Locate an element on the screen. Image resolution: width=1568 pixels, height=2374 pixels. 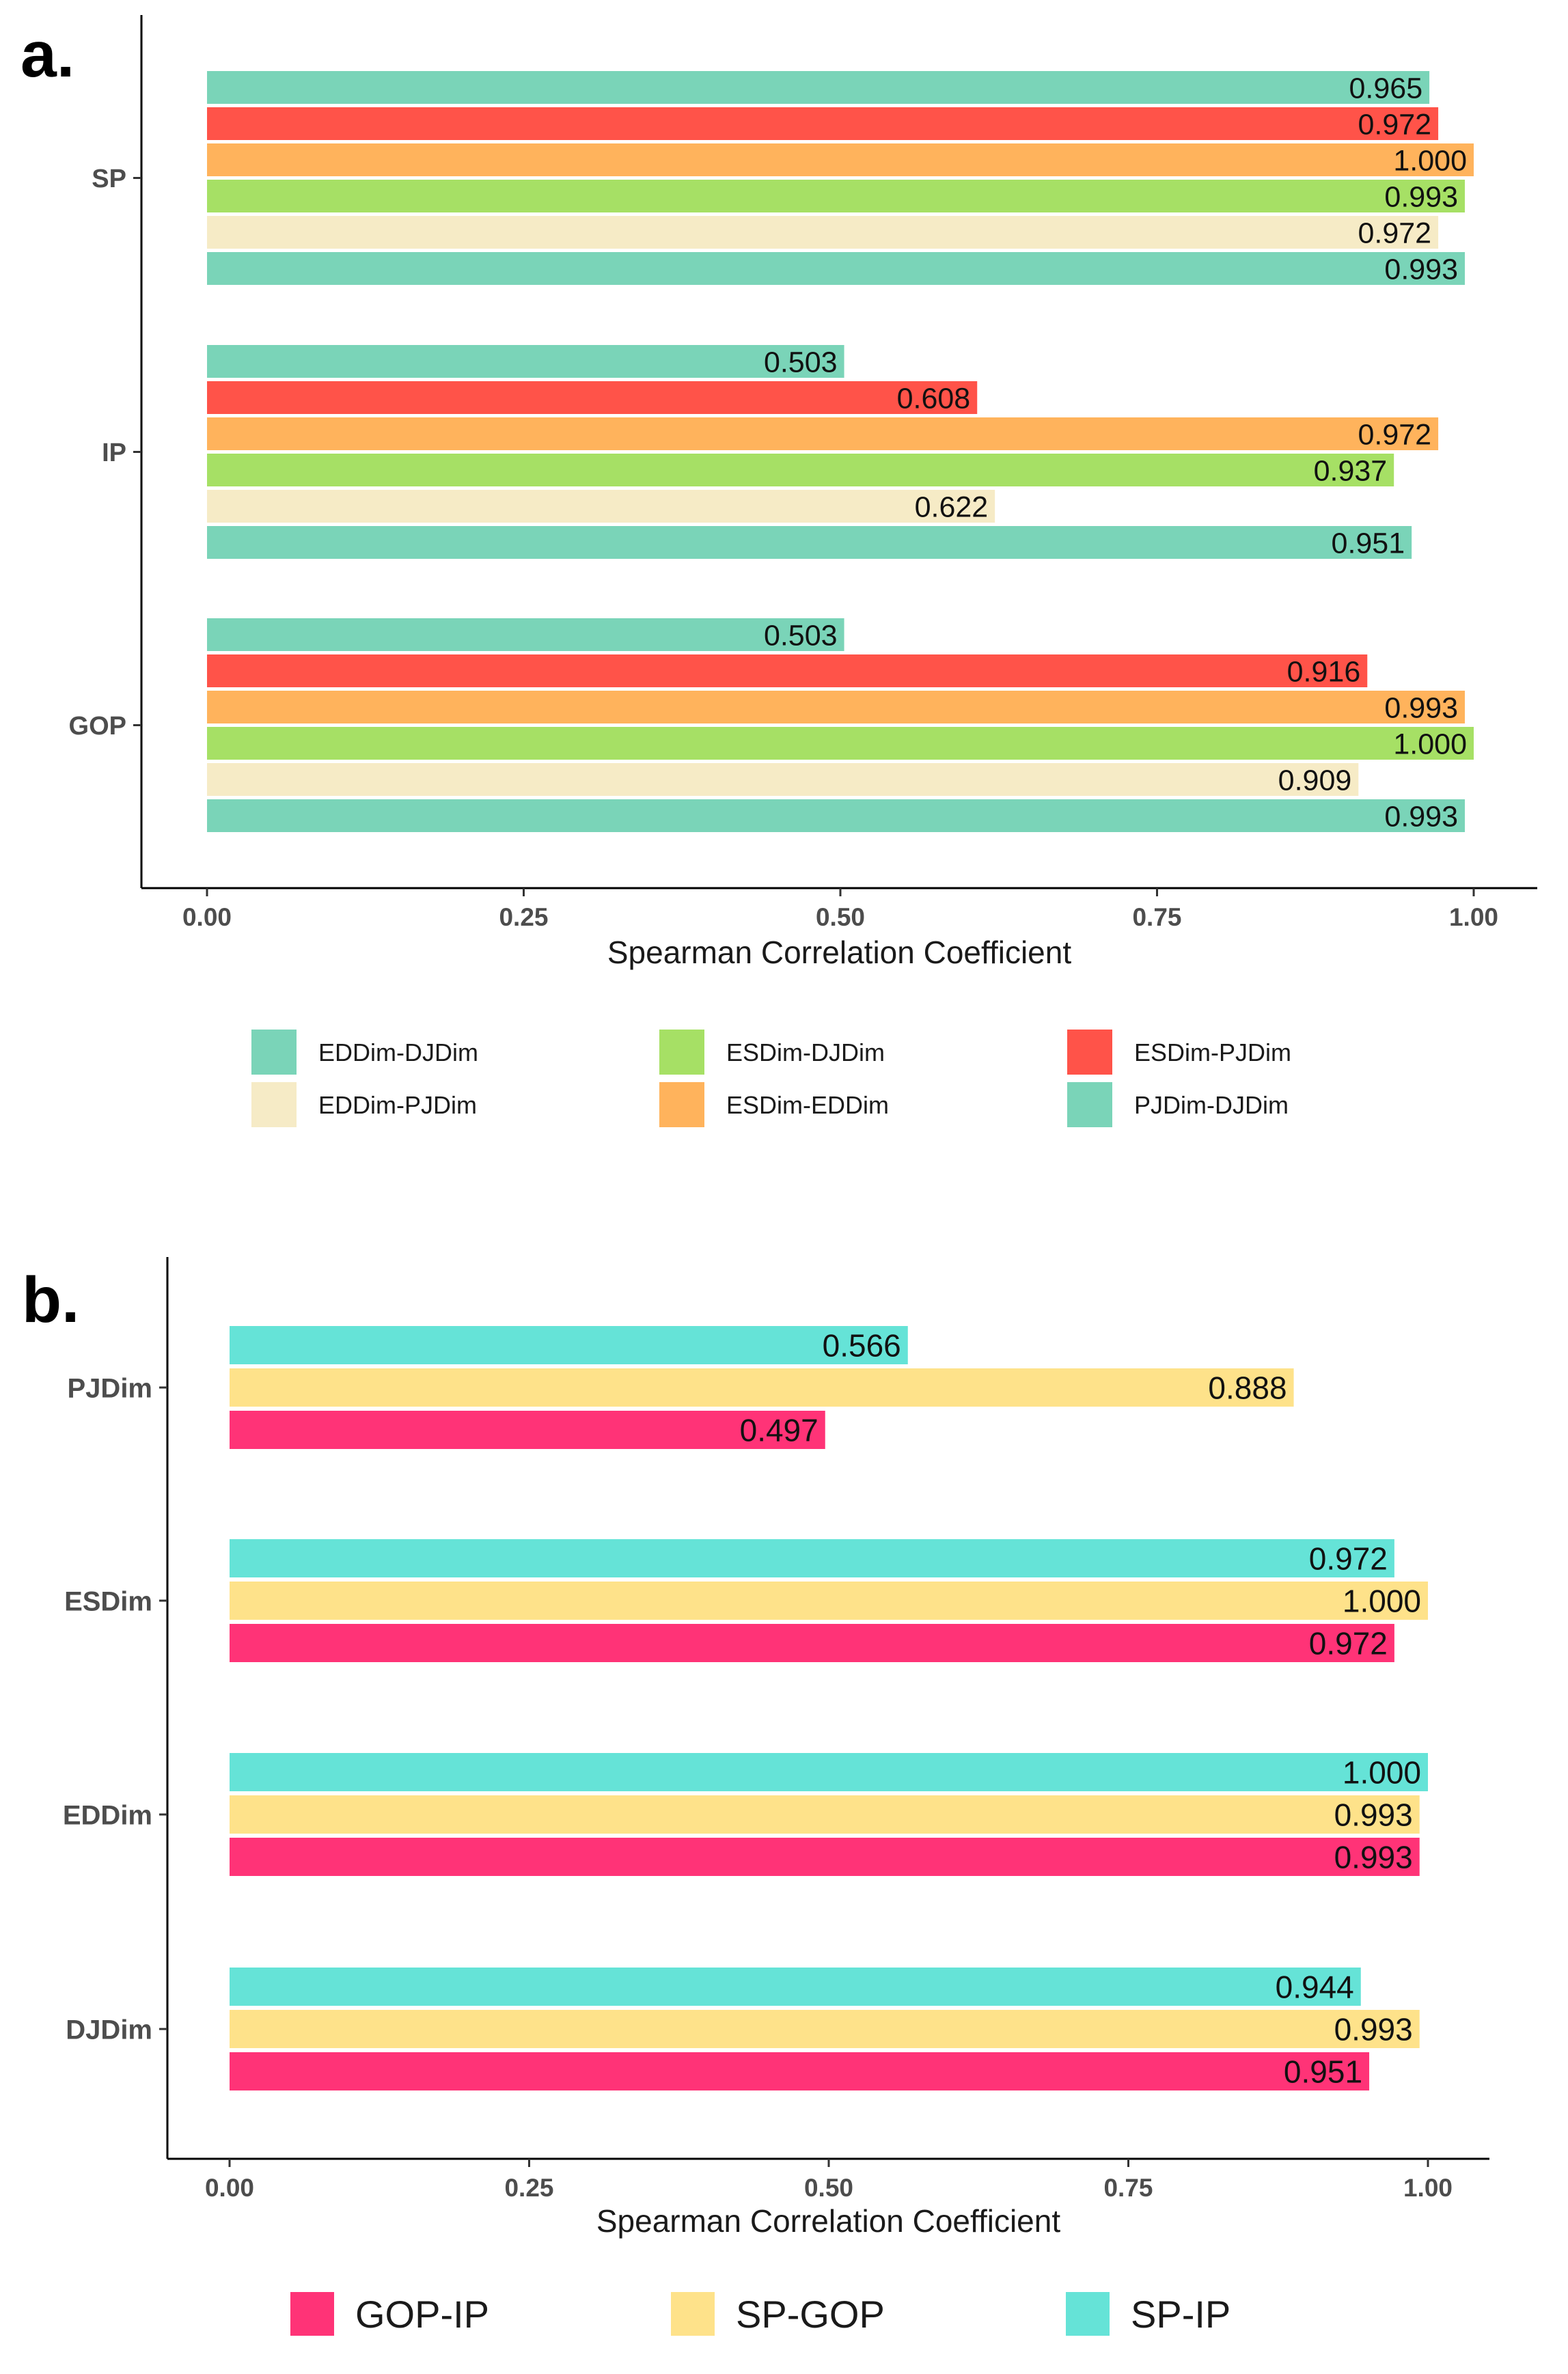
category-label: EDDim is located at coordinates (108, 1815).